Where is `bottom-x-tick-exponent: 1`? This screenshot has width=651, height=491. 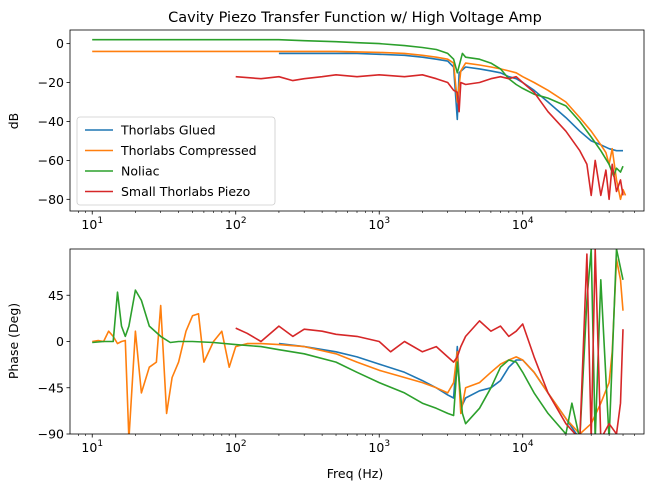
bottom-x-tick-exponent: 1 is located at coordinates (100, 444).